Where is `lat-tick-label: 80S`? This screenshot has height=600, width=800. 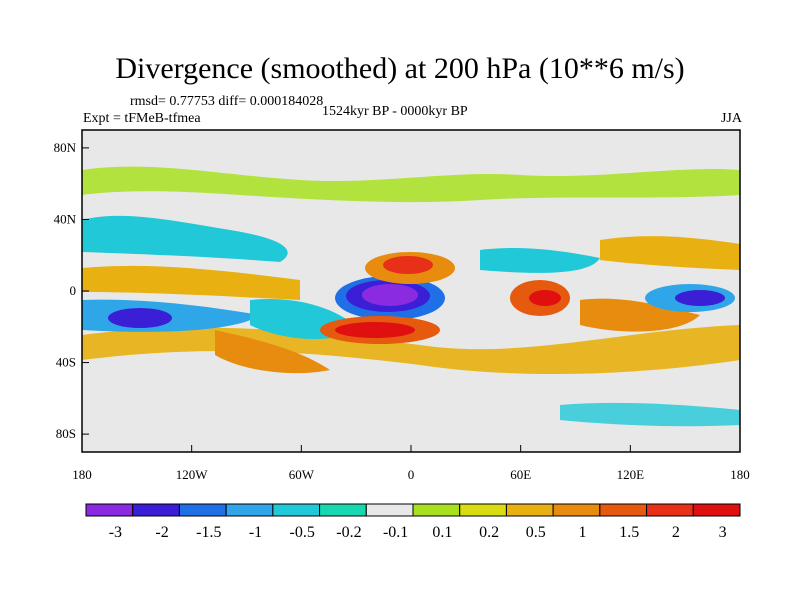
lat-tick-label: 80S is located at coordinates (66, 433).